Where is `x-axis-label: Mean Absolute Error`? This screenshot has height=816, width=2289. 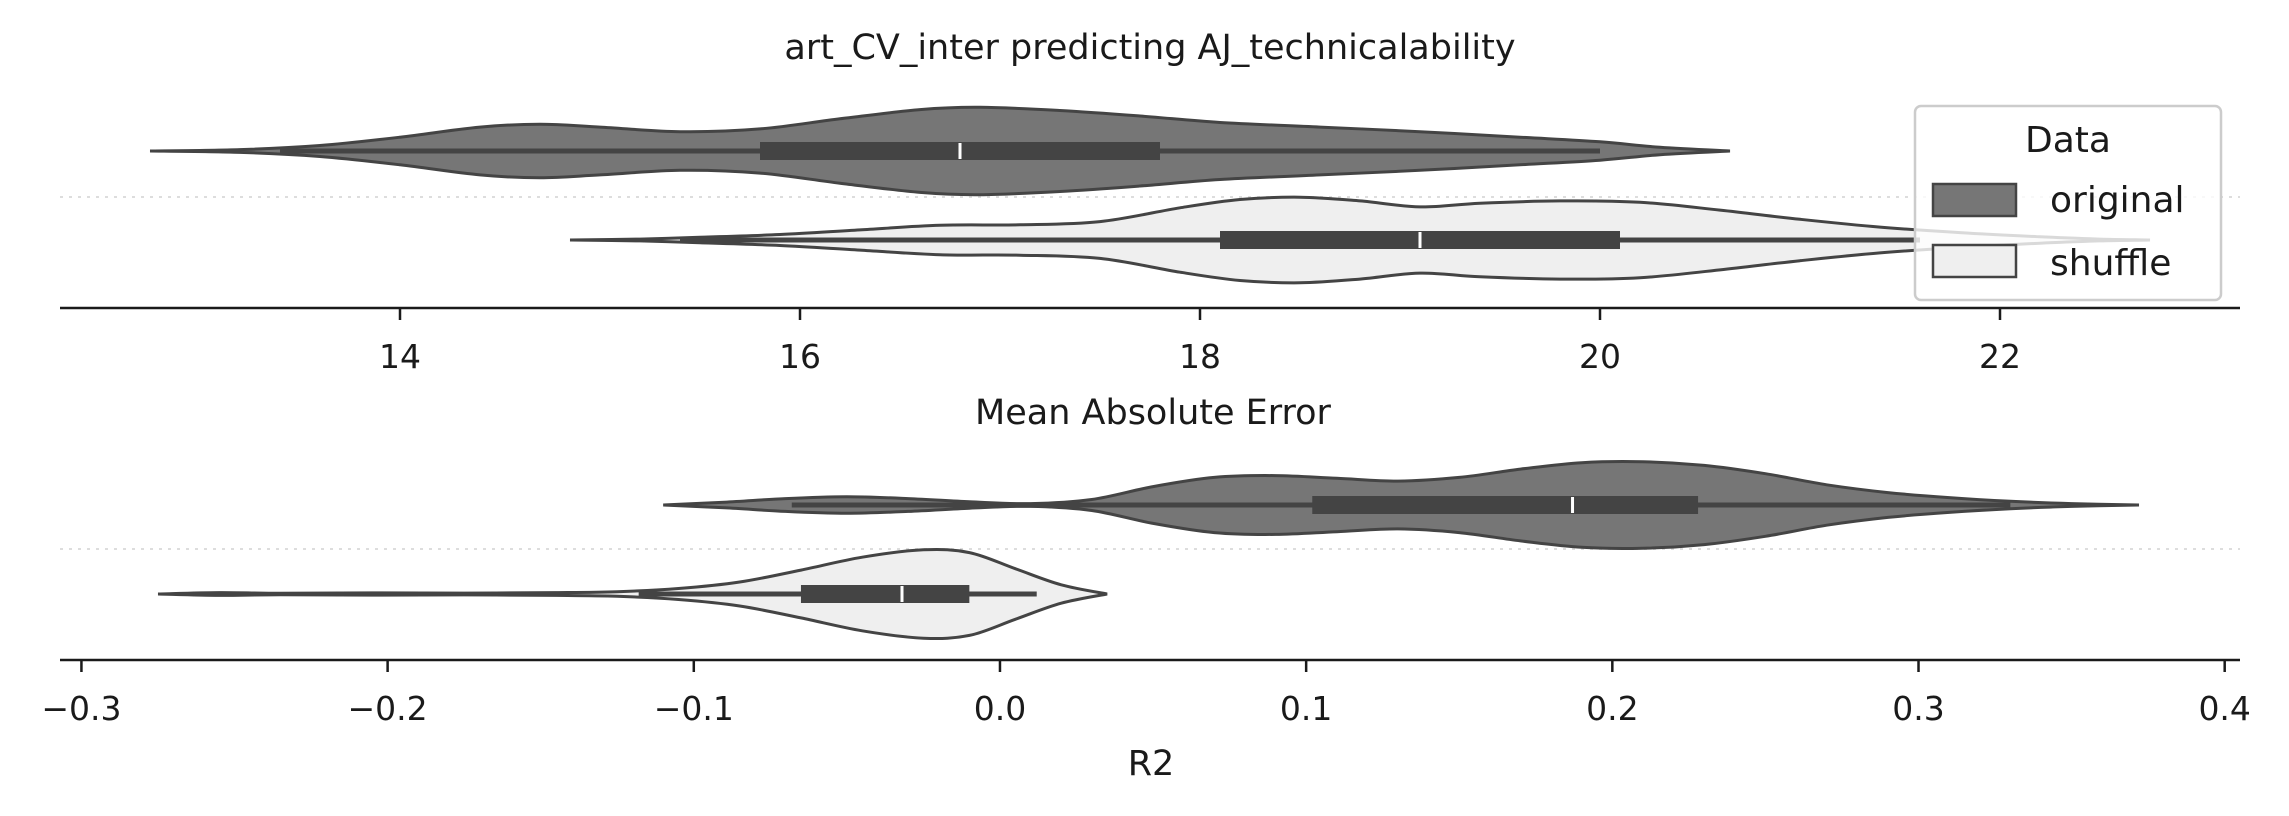 x-axis-label: Mean Absolute Error is located at coordinates (1153, 413).